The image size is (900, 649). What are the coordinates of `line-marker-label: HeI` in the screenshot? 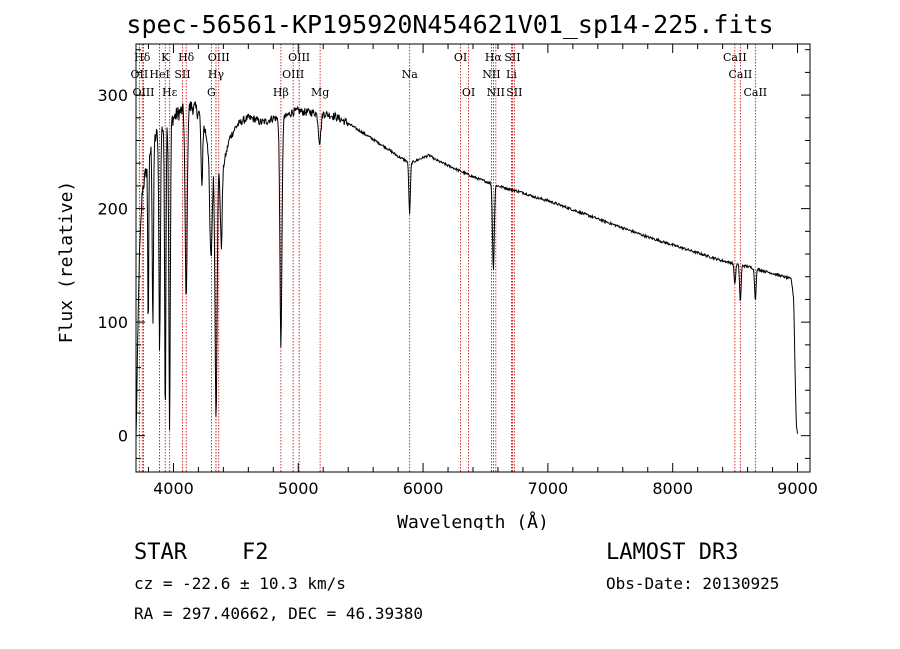 It's located at (159, 74).